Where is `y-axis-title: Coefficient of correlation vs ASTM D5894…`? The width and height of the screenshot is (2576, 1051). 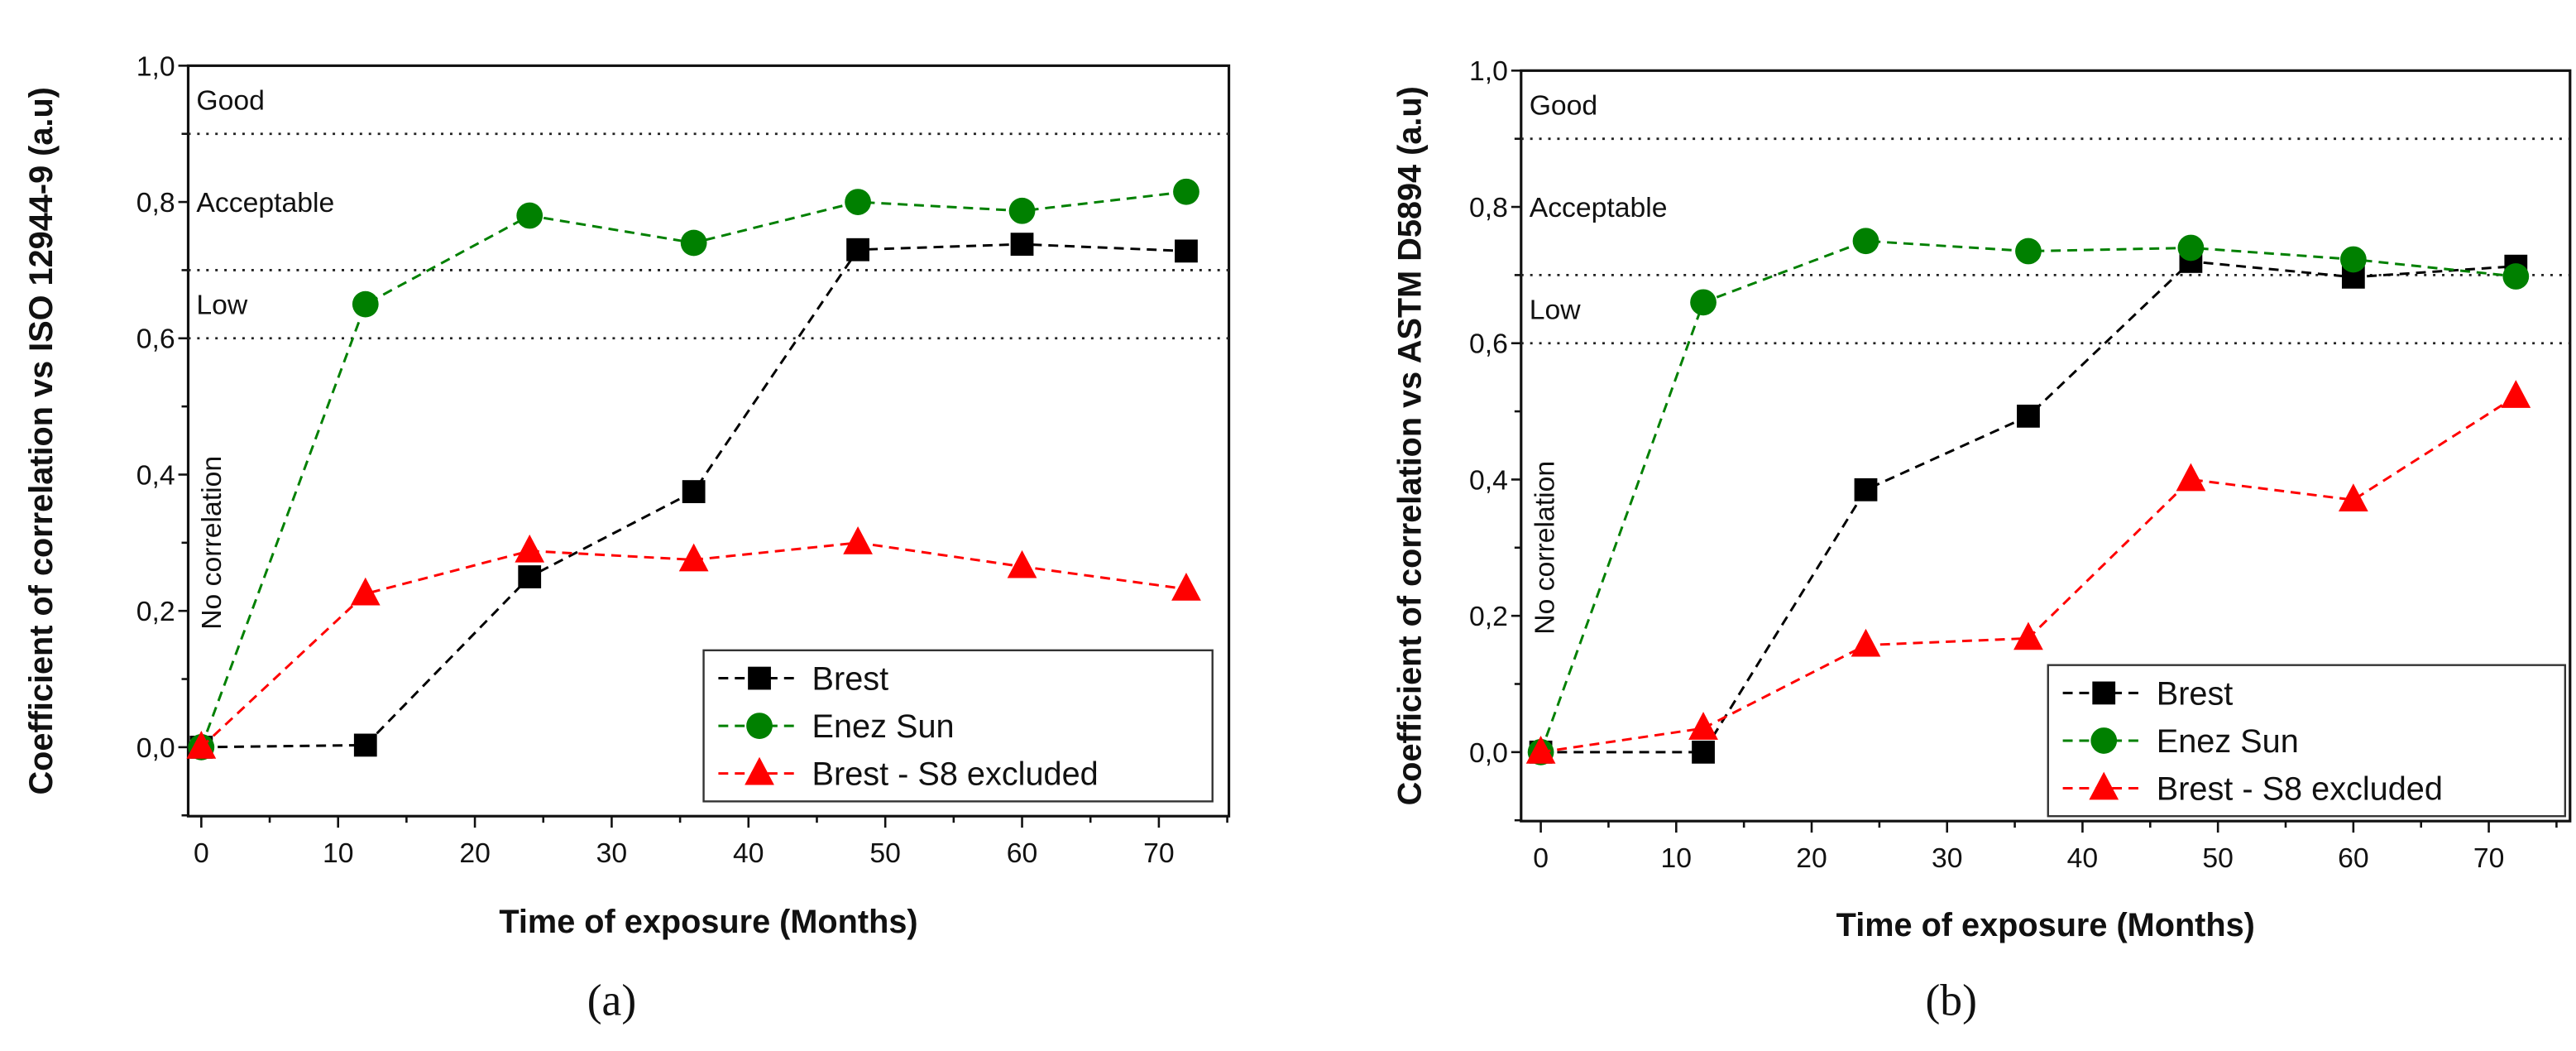
y-axis-title: Coefficient of correlation vs ASTM D5894… is located at coordinates (1410, 445).